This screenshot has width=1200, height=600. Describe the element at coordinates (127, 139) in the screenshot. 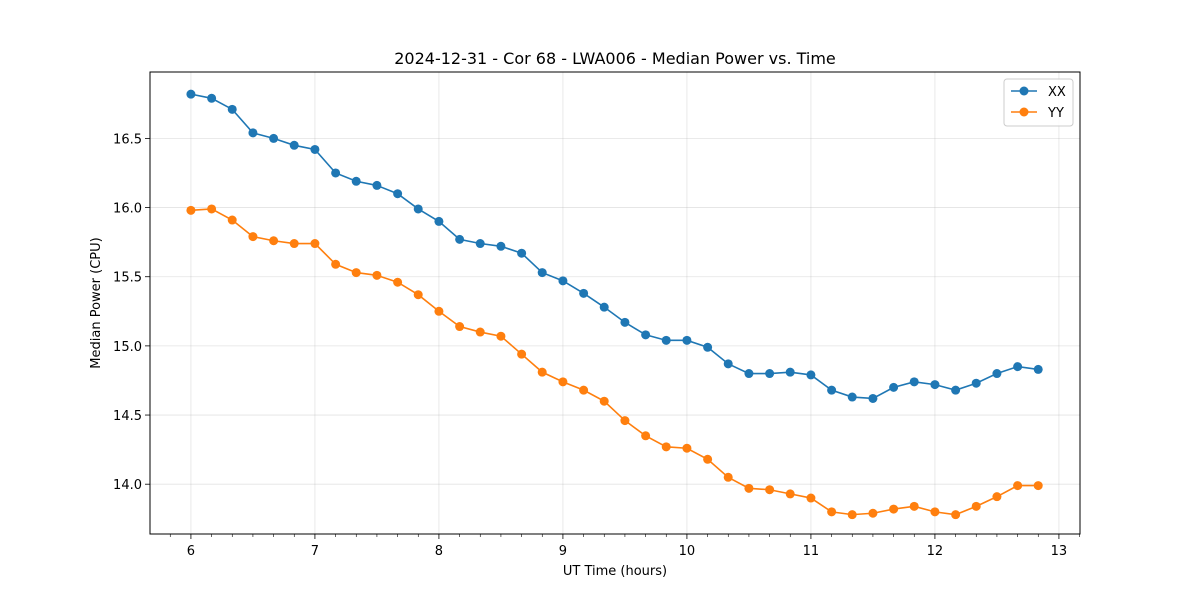

I see `y-tick-label: 16.5` at that location.